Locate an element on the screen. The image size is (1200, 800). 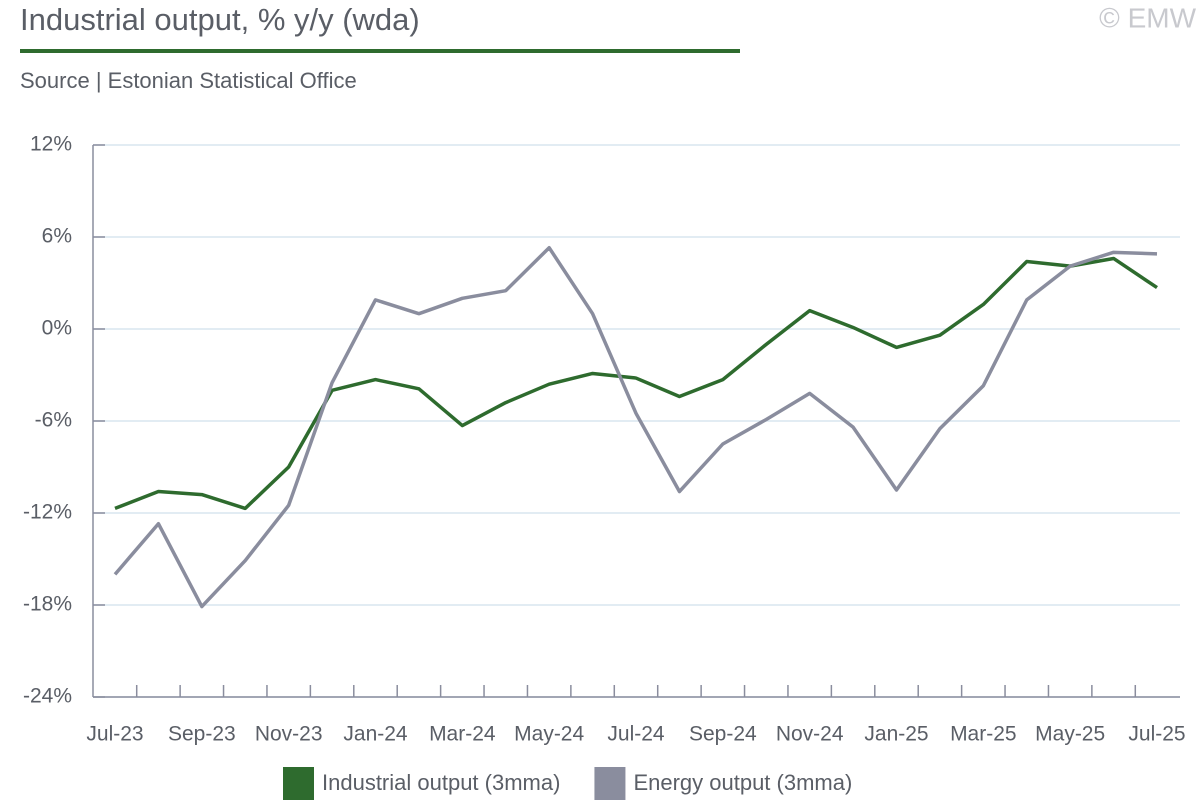
y-tick-label: 0% is located at coordinates (57, 328).